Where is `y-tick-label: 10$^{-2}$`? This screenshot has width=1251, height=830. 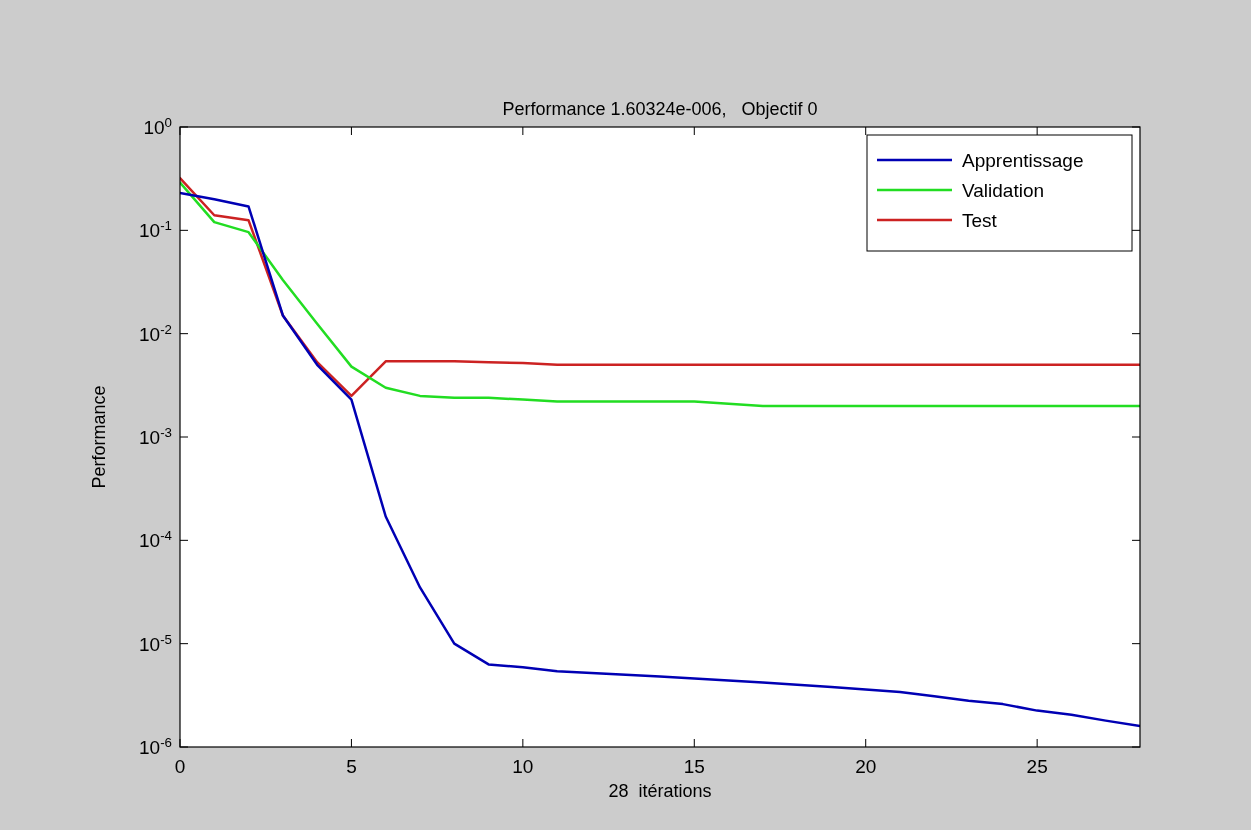 y-tick-label: 10$^{-2}$ is located at coordinates (155, 333).